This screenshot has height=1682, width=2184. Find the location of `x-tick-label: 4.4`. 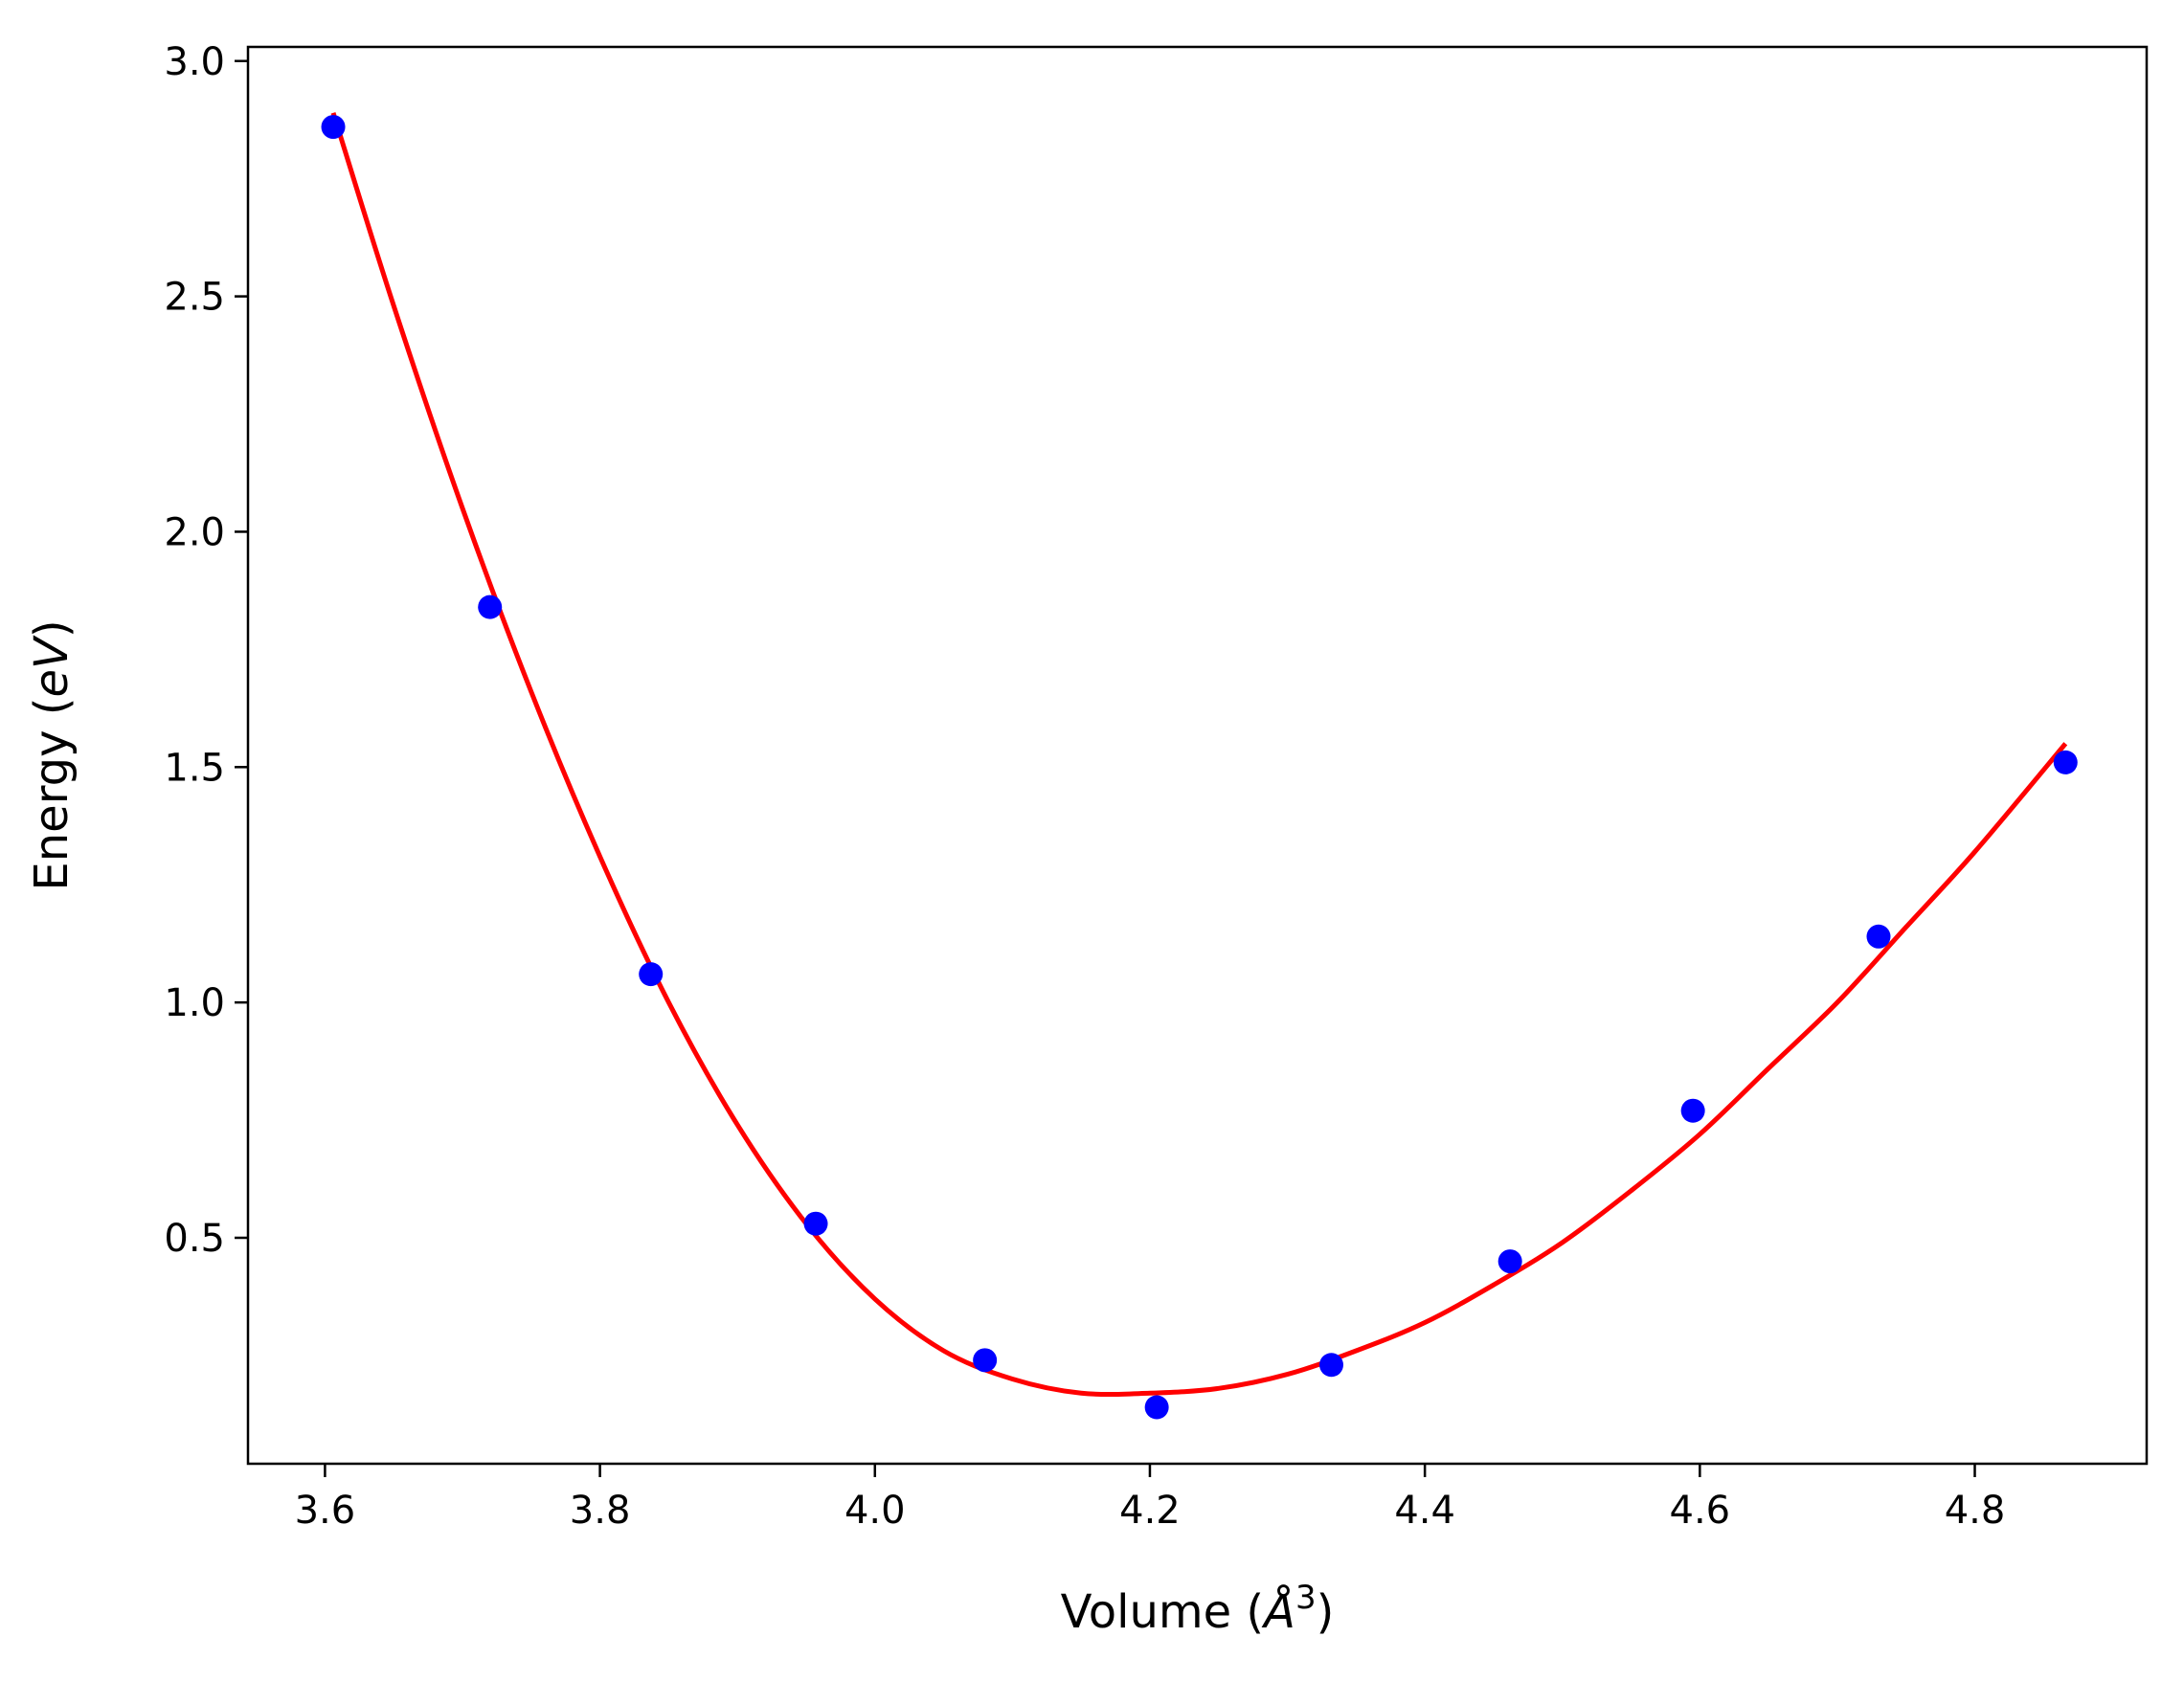

x-tick-label: 4.4 is located at coordinates (1425, 1511).